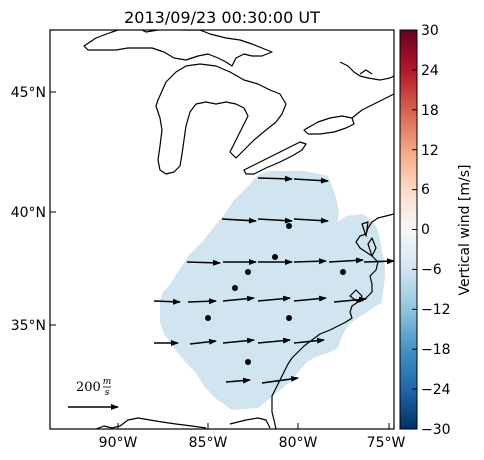 This screenshot has height=460, width=484. Describe the element at coordinates (430, 71) in the screenshot. I see `colorbar-tick: 24` at that location.